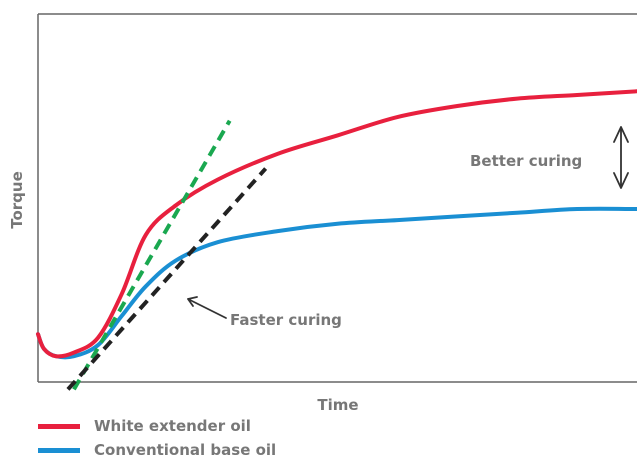 The height and width of the screenshot is (470, 637). What do you see at coordinates (207, 307) in the screenshot?
I see `faster-curing-arrow` at bounding box center [207, 307].